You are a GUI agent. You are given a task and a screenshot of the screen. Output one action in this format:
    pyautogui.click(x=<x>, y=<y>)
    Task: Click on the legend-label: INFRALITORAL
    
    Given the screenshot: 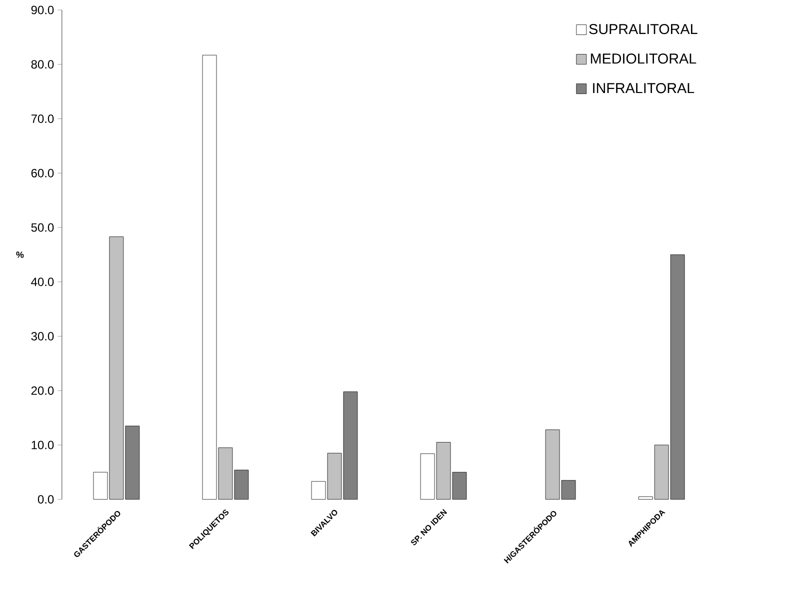 What is the action you would take?
    pyautogui.click(x=643, y=88)
    